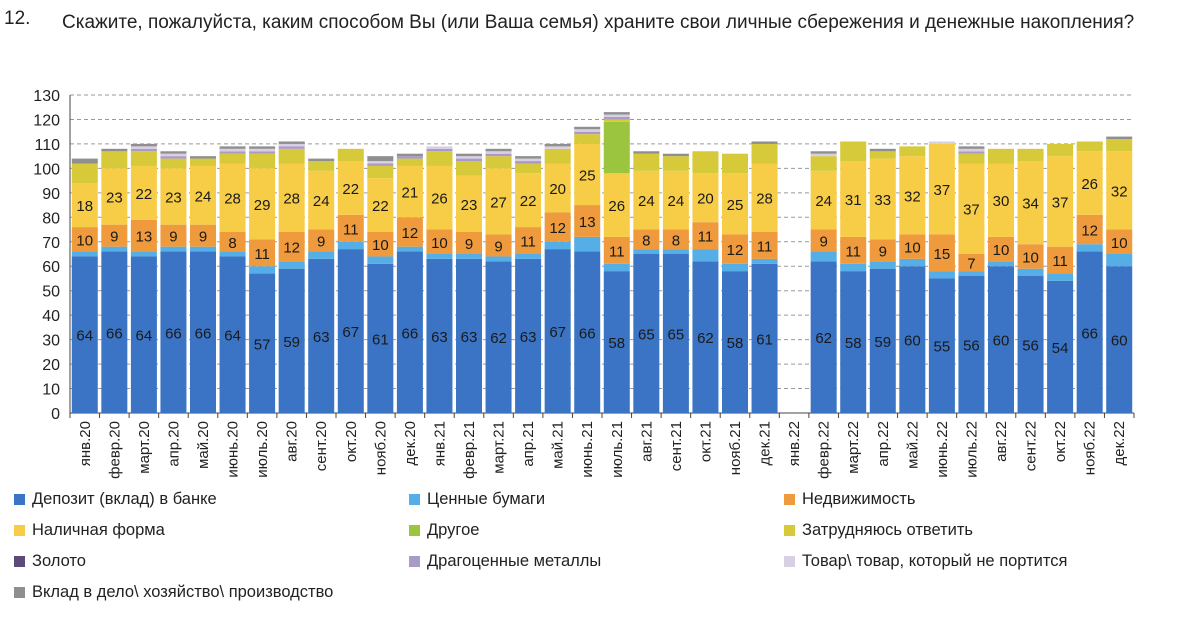  Describe the element at coordinates (233, 449) in the screenshot. I see `x-tick-label: июнь.20` at that location.